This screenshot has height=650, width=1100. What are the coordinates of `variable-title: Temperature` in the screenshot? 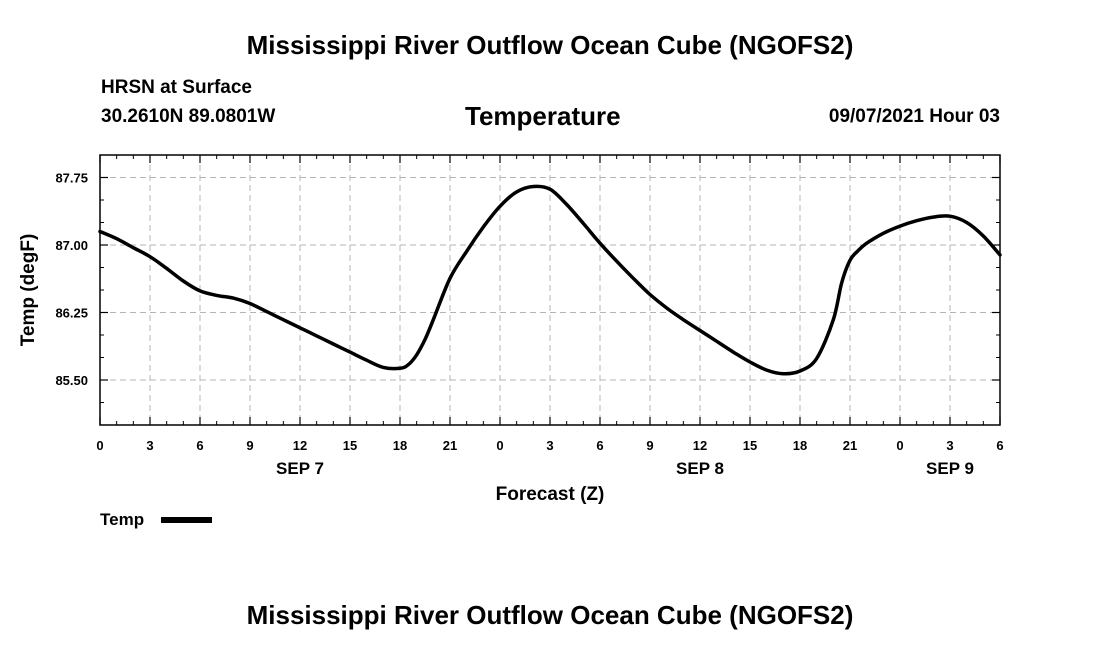 It's located at (543, 116).